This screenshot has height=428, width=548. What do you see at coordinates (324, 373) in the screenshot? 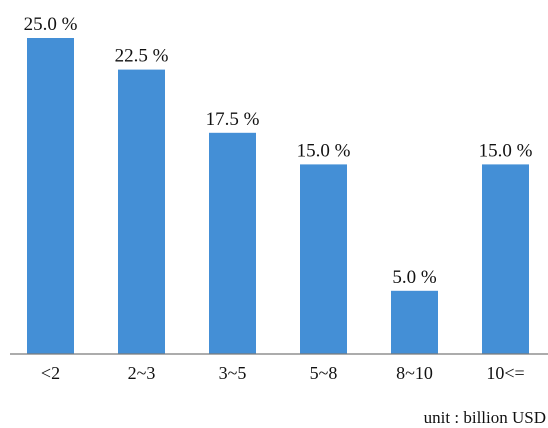
I see `x-tick-label-3: 5~8` at bounding box center [324, 373].